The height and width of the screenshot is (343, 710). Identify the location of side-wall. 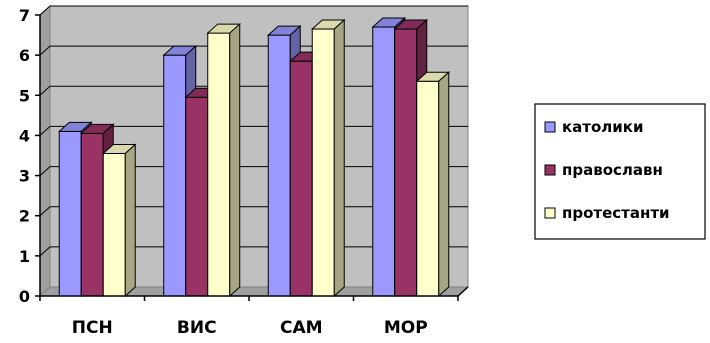
(45, 151).